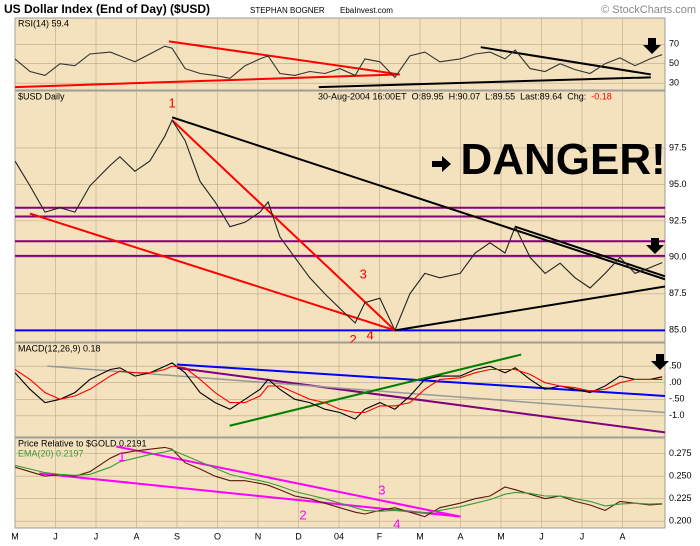 Image resolution: width=700 pixels, height=546 pixels. Describe the element at coordinates (678, 257) in the screenshot. I see `y-tick-label: 90.0` at that location.